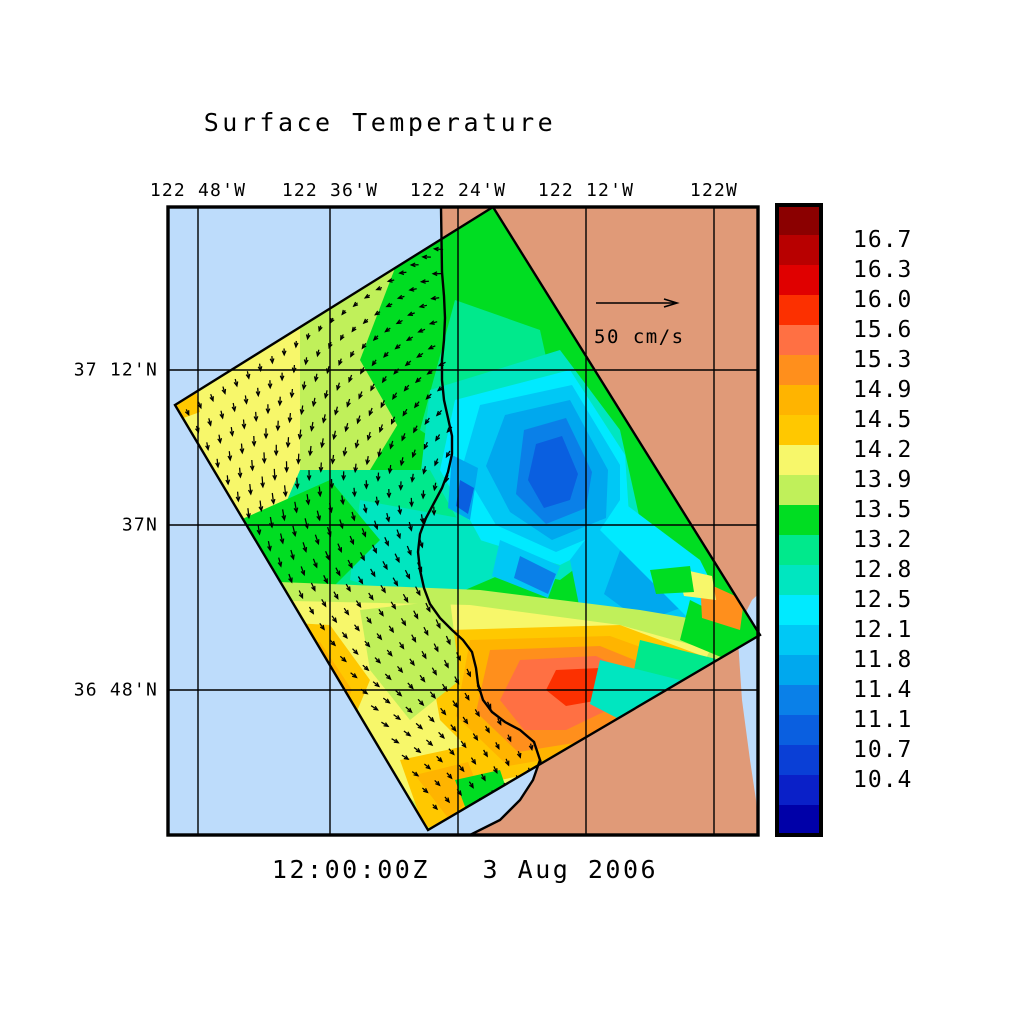 Image resolution: width=1024 pixels, height=1024 pixels. What do you see at coordinates (883, 750) in the screenshot?
I see `colorbar-tick-label: 10.7` at bounding box center [883, 750].